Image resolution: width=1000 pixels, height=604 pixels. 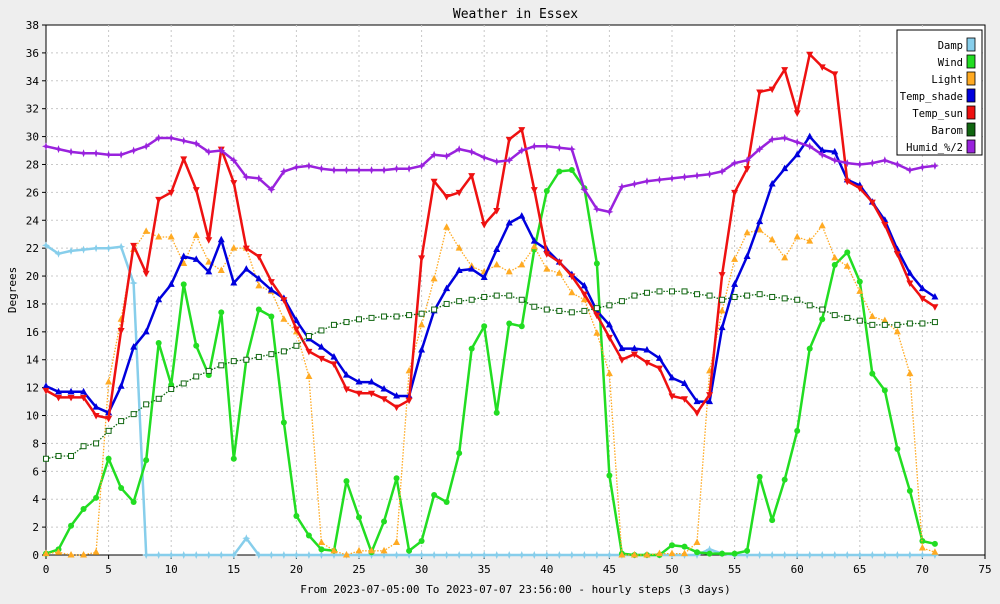 I want to click on x-tick-label: 60, so click(x=797, y=569).